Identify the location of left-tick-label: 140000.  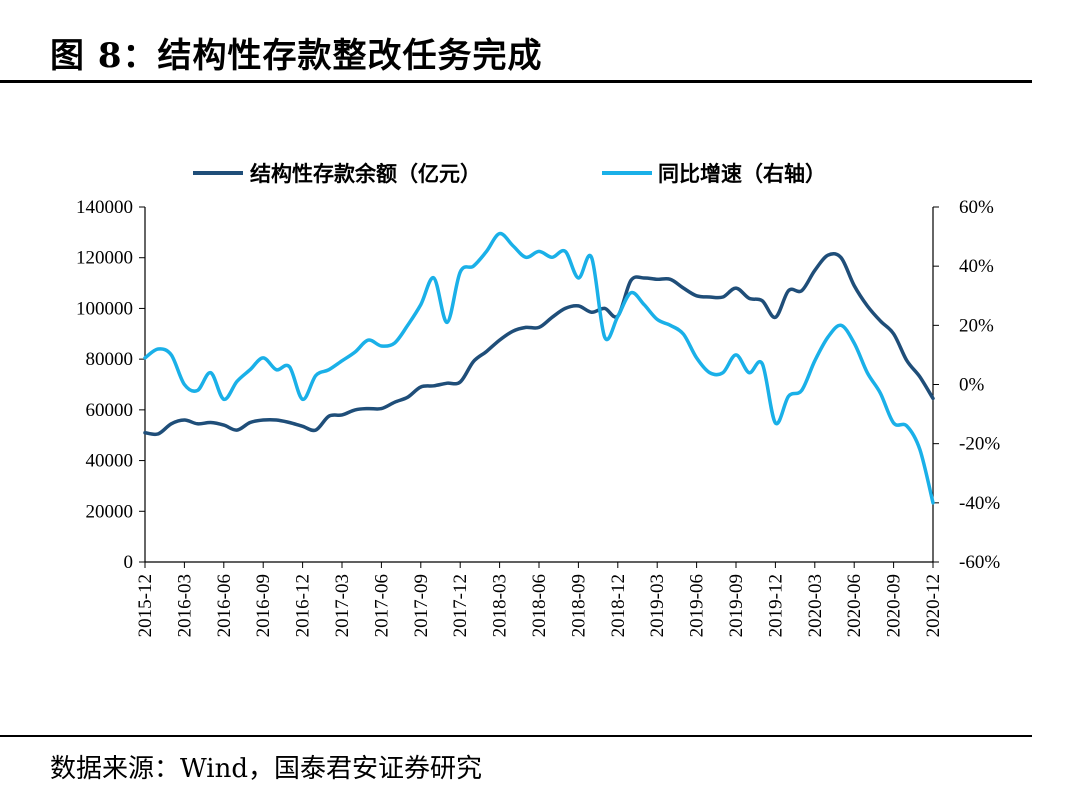
(104, 207).